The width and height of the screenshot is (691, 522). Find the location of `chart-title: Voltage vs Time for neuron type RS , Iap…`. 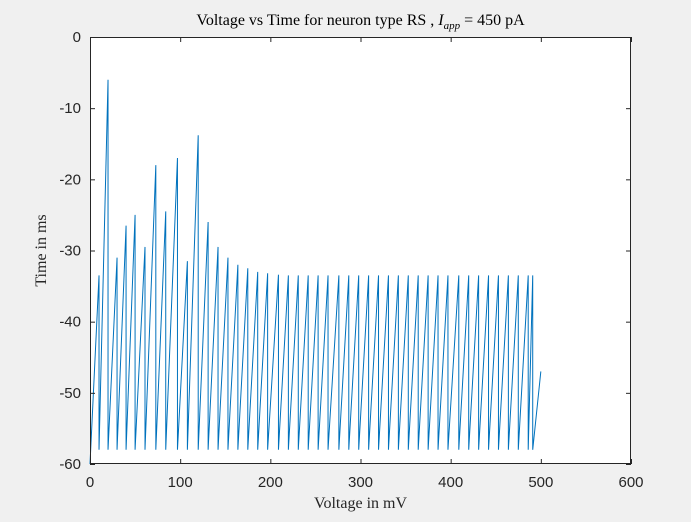

chart-title: Voltage vs Time for neuron type RS , Iap… is located at coordinates (360, 22).